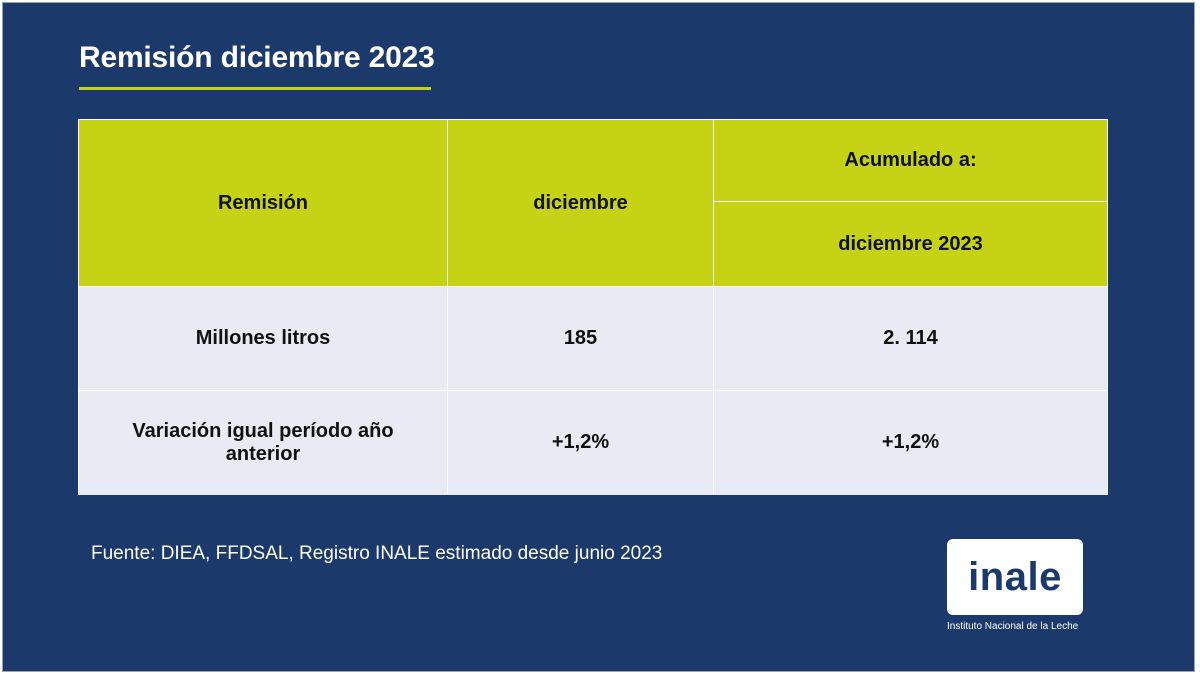  Describe the element at coordinates (910, 338) in the screenshot. I see `row-acumulado-value: 2. 114` at that location.